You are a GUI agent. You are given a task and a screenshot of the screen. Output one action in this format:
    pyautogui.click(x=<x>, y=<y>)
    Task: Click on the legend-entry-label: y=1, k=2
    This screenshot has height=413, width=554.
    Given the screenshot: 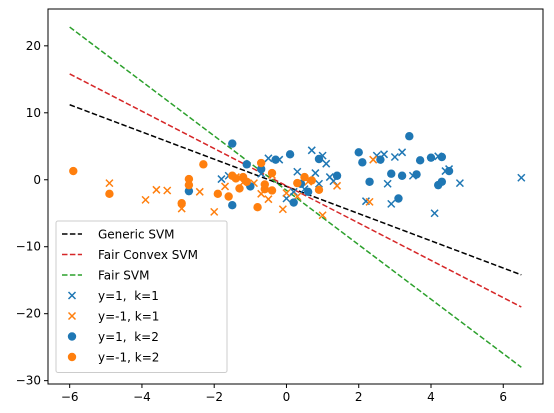 What is the action you would take?
    pyautogui.click(x=128, y=337)
    